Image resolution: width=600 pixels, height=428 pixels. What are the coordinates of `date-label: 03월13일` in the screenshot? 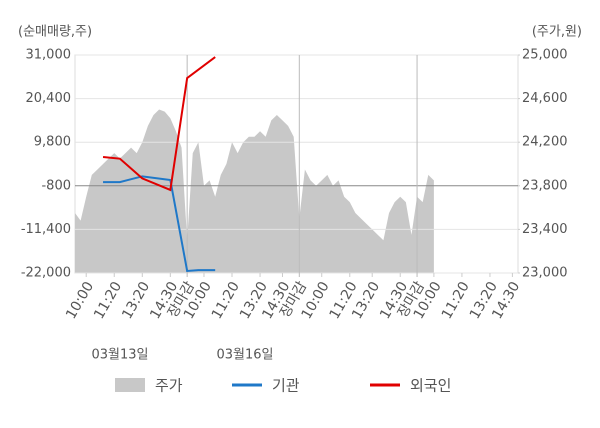 It's located at (119, 355).